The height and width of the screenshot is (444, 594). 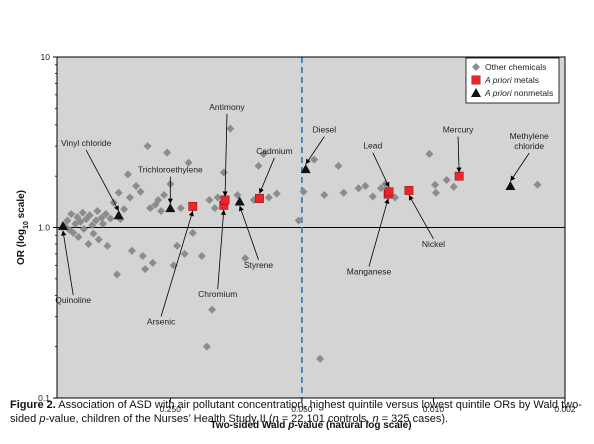 What do you see at coordinates (498, 93) in the screenshot?
I see `legend-italic-prefix: A priori` at bounding box center [498, 93].